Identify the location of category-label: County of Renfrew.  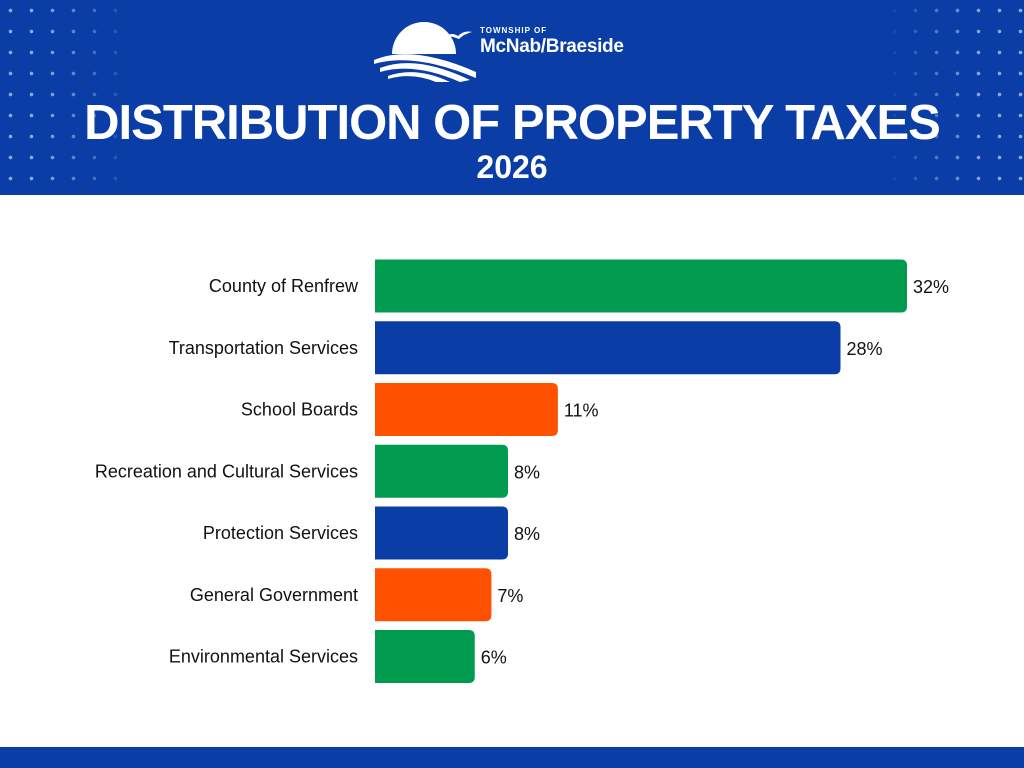
(284, 286).